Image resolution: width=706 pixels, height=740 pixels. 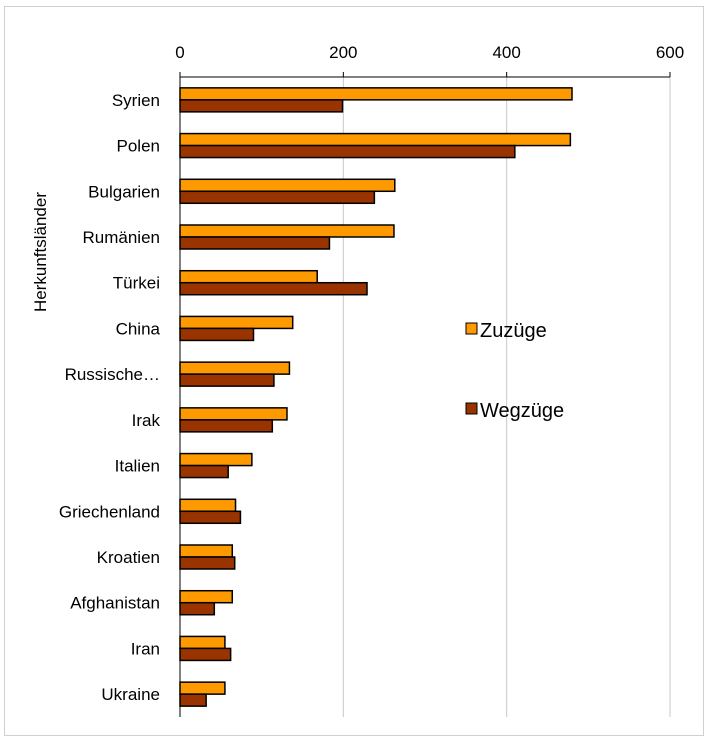 I want to click on category-label: Kroatien, so click(x=128, y=557).